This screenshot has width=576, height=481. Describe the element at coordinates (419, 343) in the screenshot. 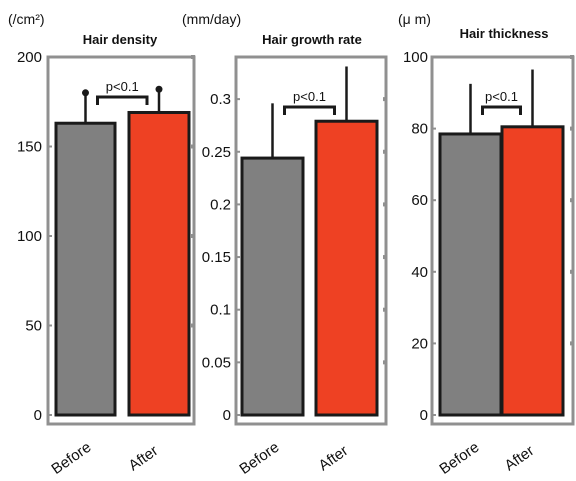

I see `y-tick-label: 20` at that location.